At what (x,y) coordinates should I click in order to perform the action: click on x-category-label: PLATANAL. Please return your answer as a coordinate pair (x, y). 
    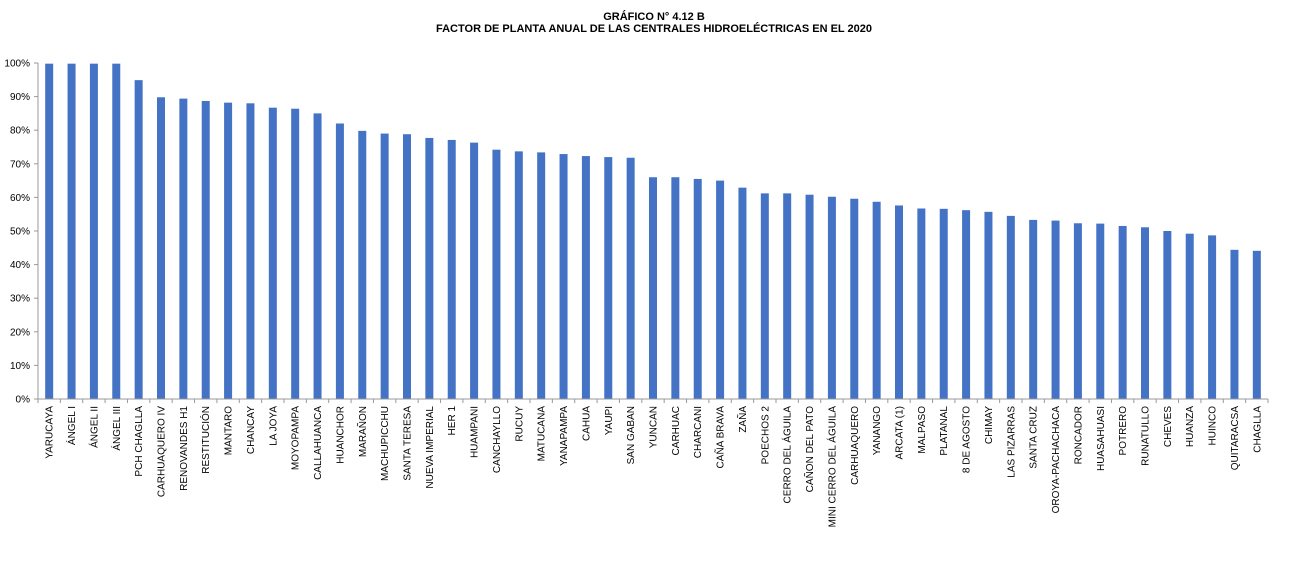
    Looking at the image, I should click on (944, 431).